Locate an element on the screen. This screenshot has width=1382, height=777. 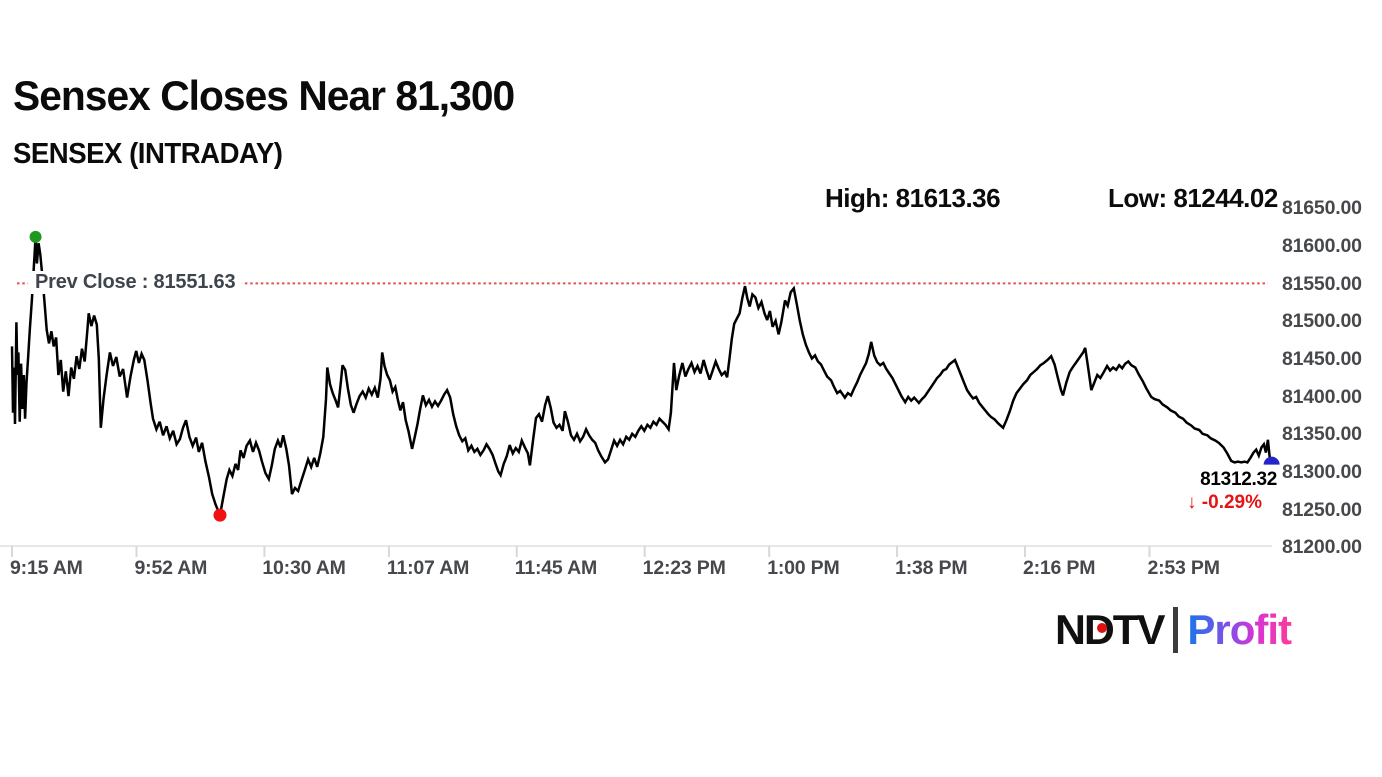
profit-logo-text: Profit is located at coordinates (1241, 630).